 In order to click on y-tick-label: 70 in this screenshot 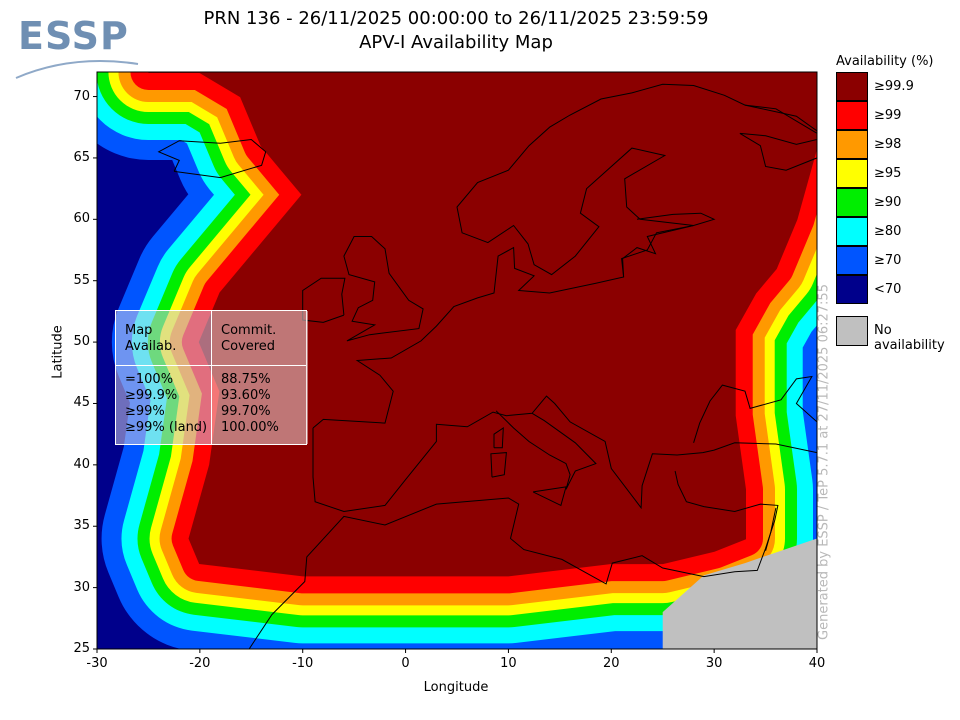, I will do `click(81, 96)`.